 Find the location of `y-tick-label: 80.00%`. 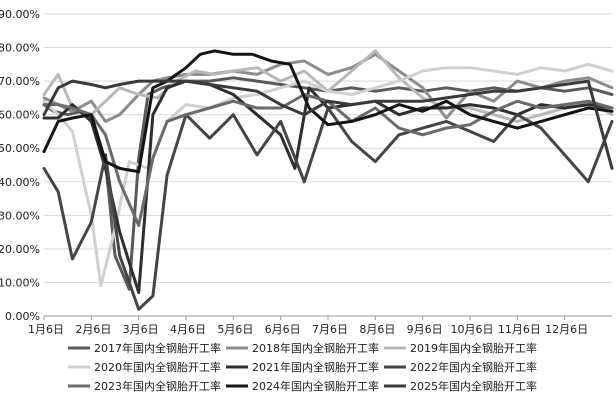

y-tick-label: 80.00% is located at coordinates (20, 48).